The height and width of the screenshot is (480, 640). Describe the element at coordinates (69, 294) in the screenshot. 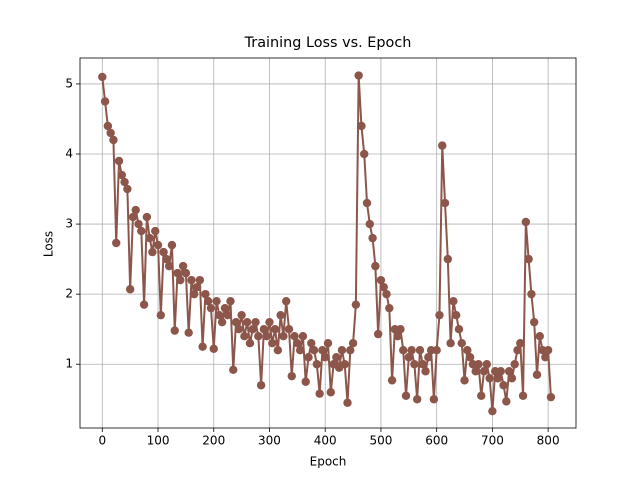

I see `y-tick-label: 2` at that location.